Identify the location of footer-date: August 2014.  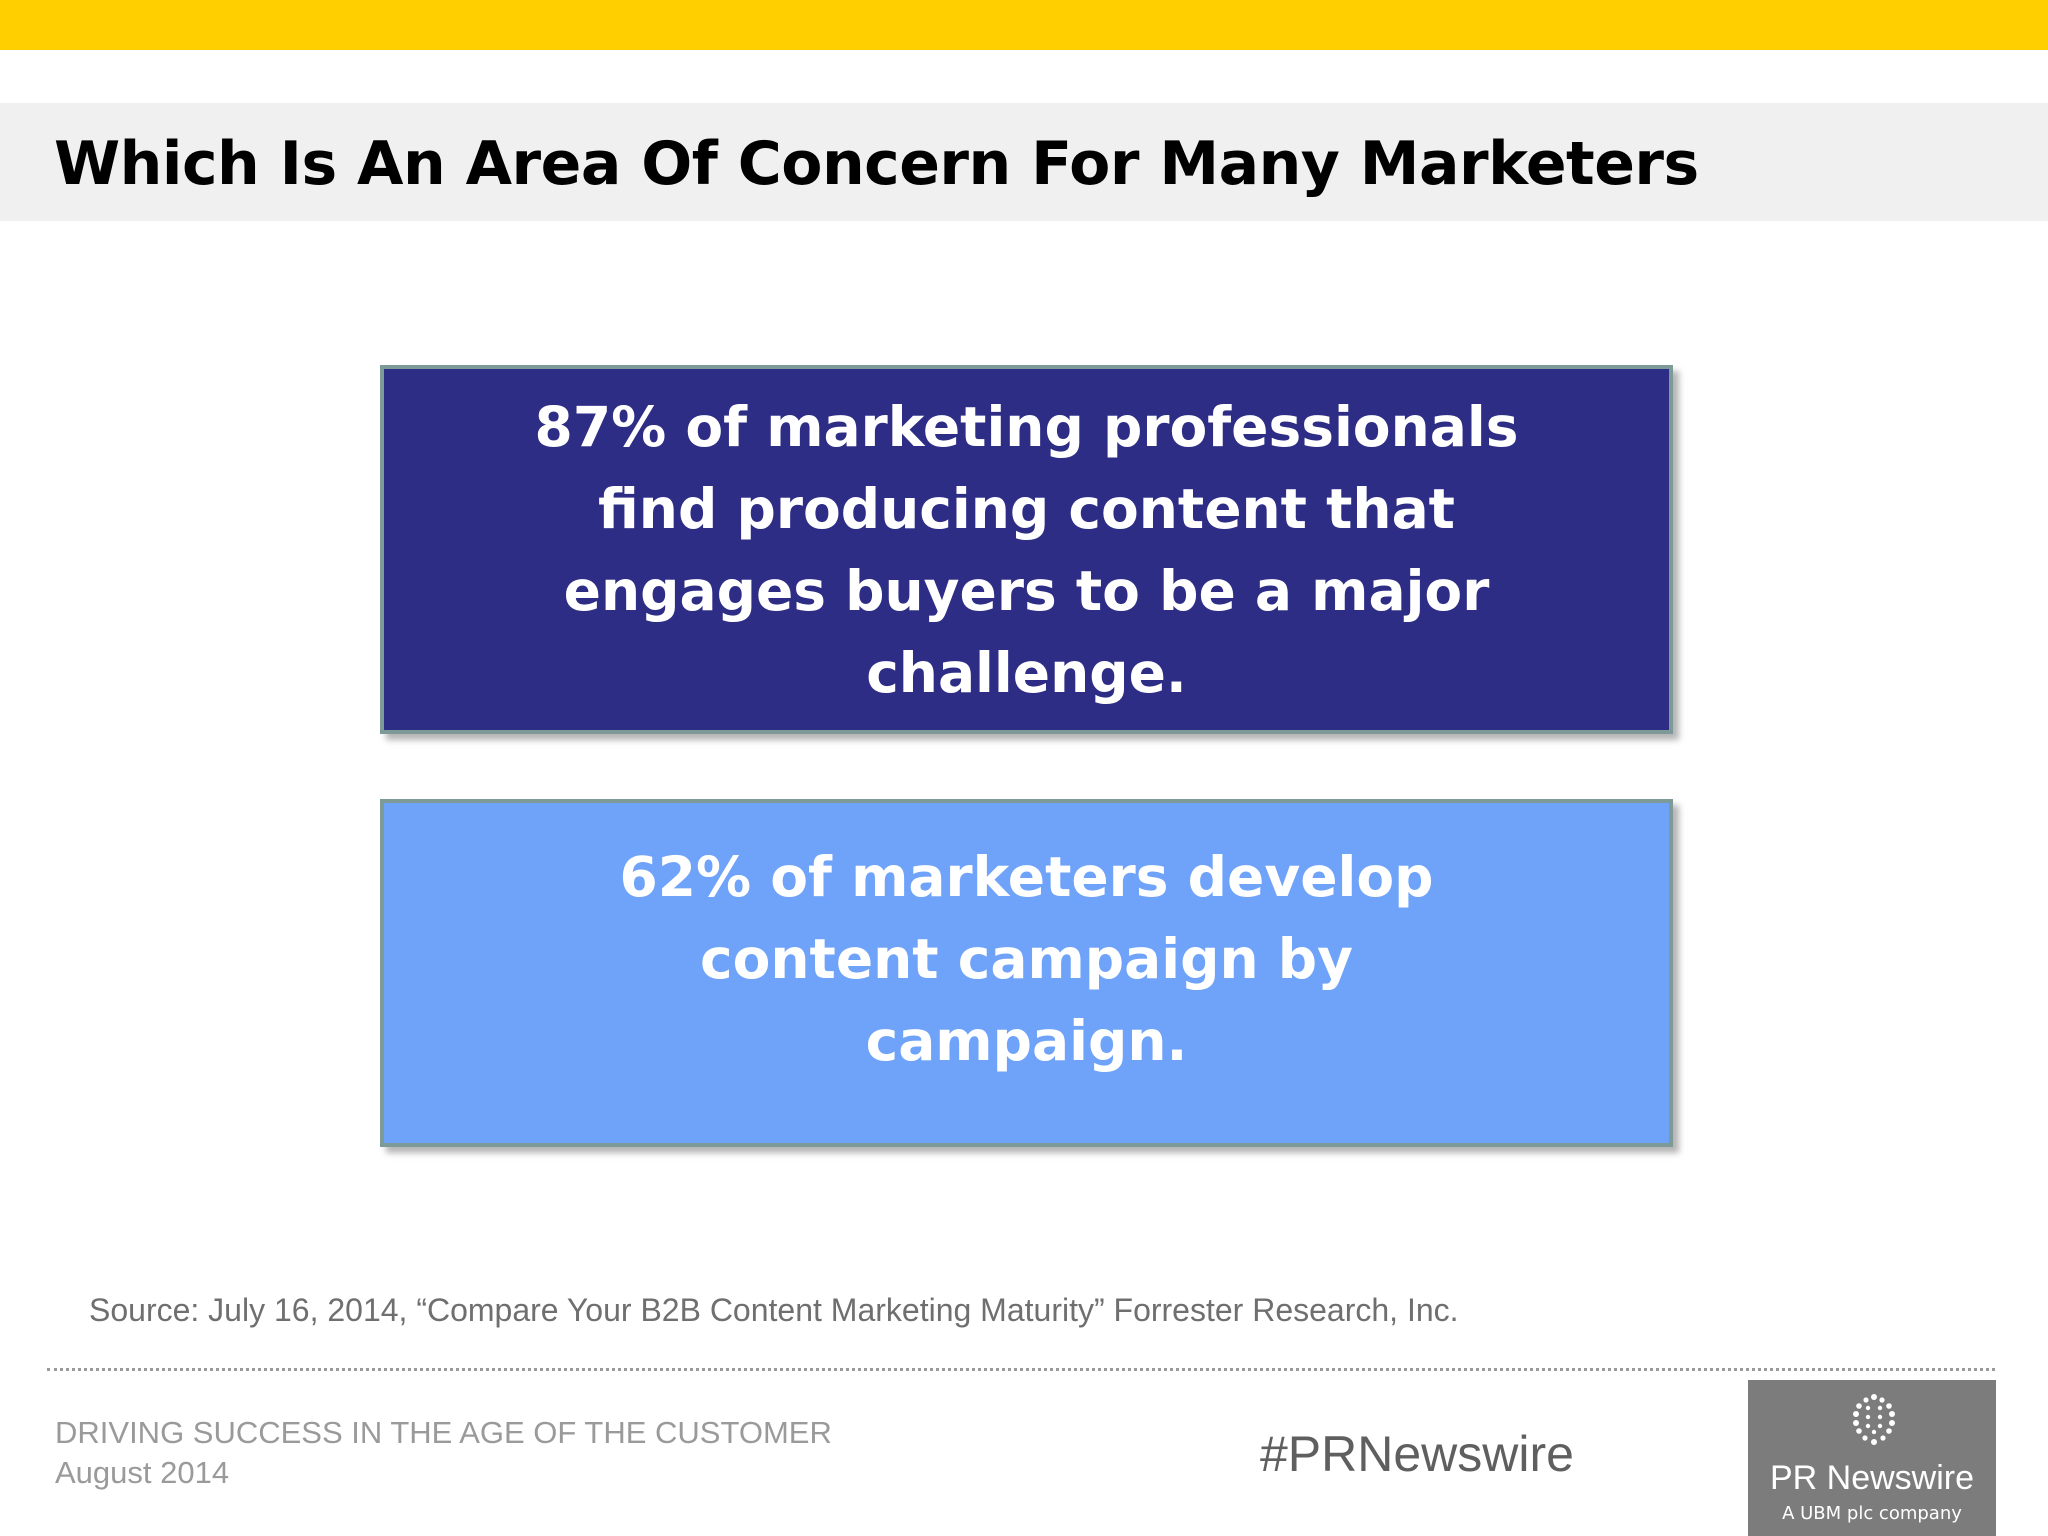
(142, 1472).